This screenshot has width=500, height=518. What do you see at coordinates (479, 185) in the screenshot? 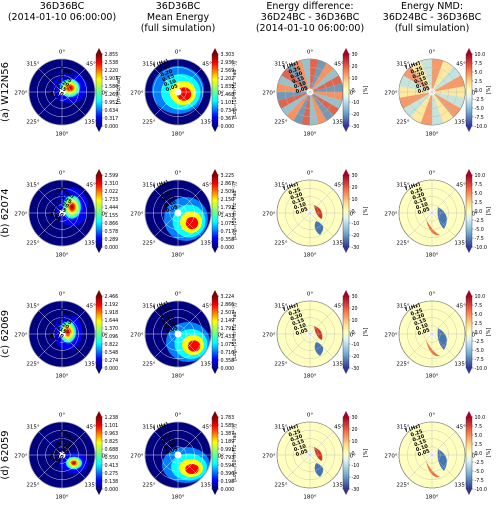
I see `colorbar-tick-label: 7.5` at bounding box center [479, 185].